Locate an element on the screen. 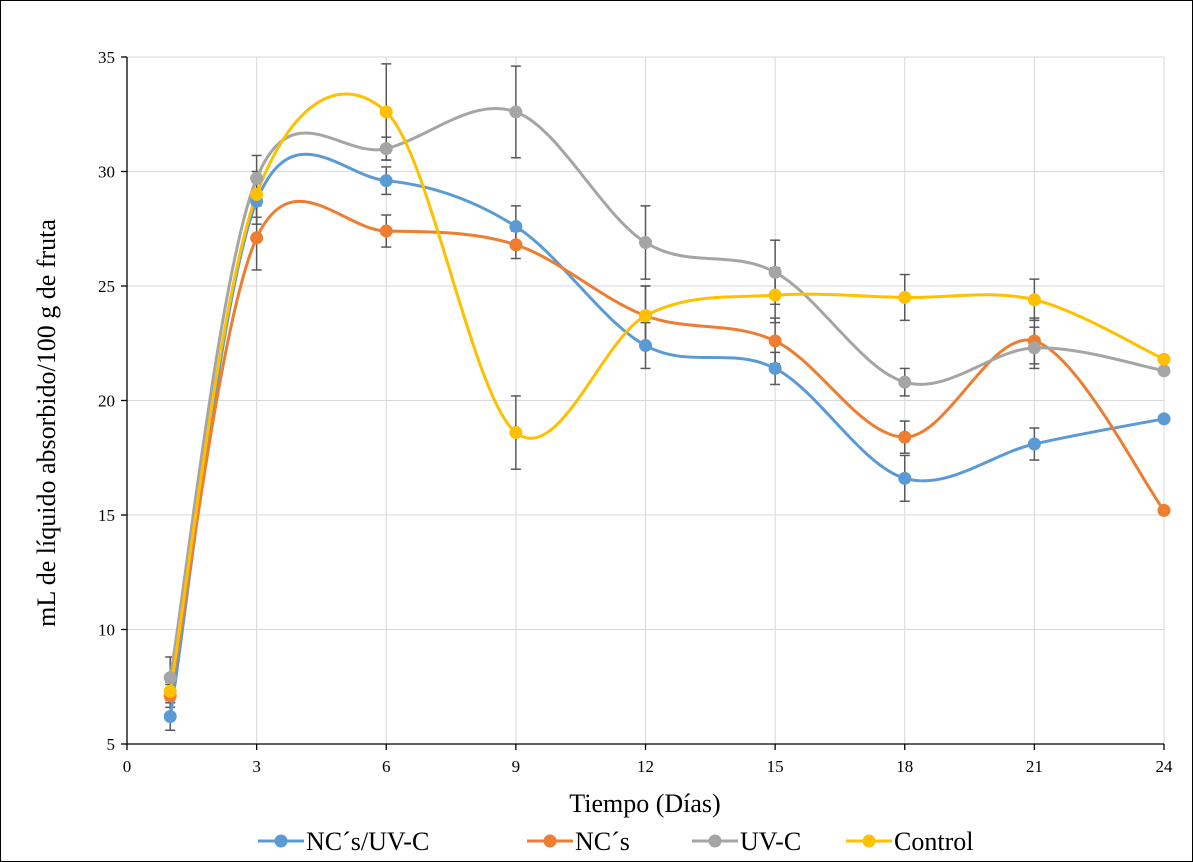  legend-entry-nc-s: NC´s is located at coordinates (578, 841).